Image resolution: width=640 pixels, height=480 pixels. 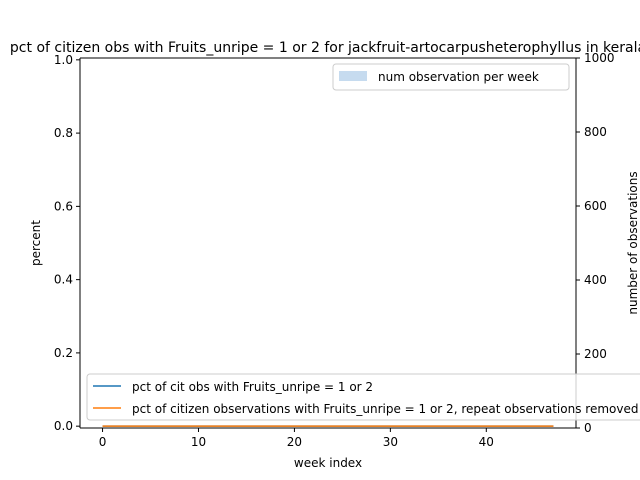 What do you see at coordinates (458, 77) in the screenshot?
I see `legend-bar-label: num observation per week` at bounding box center [458, 77].